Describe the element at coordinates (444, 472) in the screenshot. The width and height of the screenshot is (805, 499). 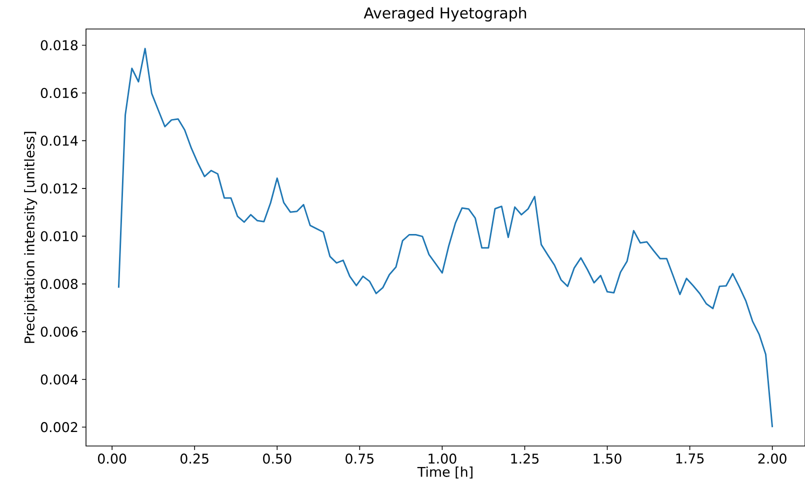
I see `x-axis-title: Time [h]` at that location.